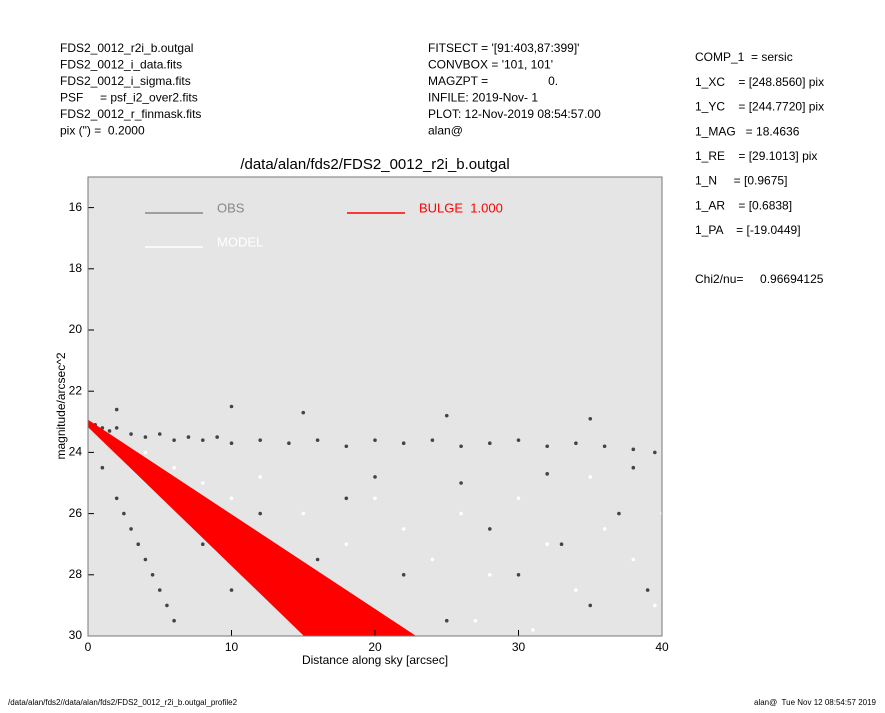 This screenshot has height=713, width=885. What do you see at coordinates (743, 205) in the screenshot?
I see `fit-parameter: 1_AR = [0.6838]` at bounding box center [743, 205].